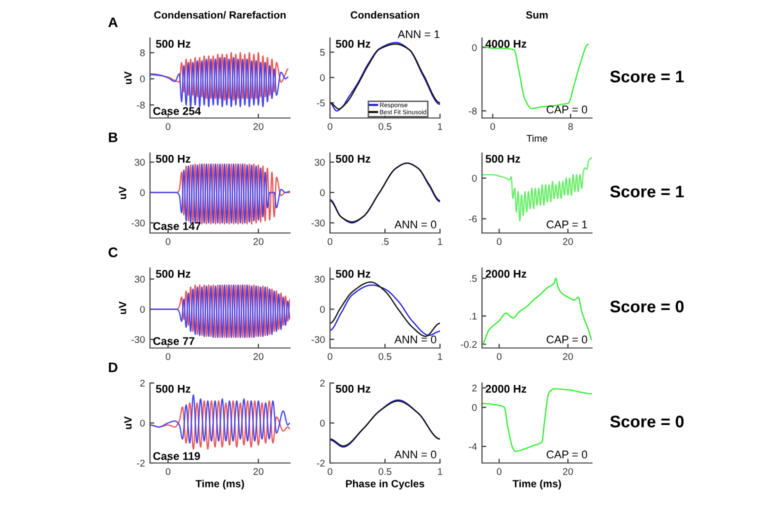 The height and width of the screenshot is (520, 764). What do you see at coordinates (113, 137) in the screenshot?
I see `text: B` at bounding box center [113, 137].